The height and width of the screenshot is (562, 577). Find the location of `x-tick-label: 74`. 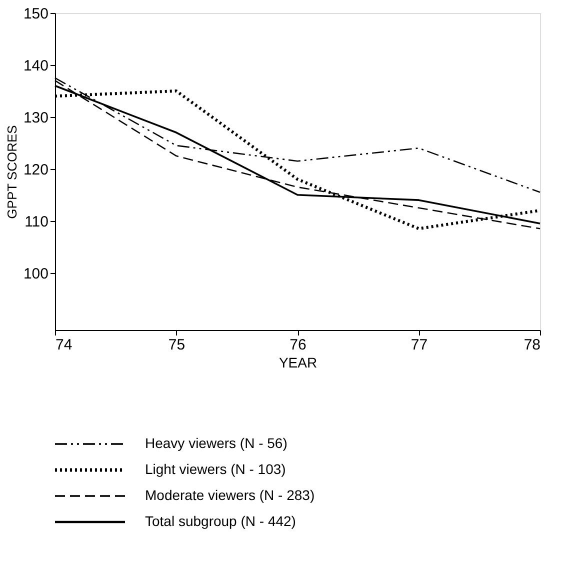

x-tick-label: 74 is located at coordinates (64, 345).